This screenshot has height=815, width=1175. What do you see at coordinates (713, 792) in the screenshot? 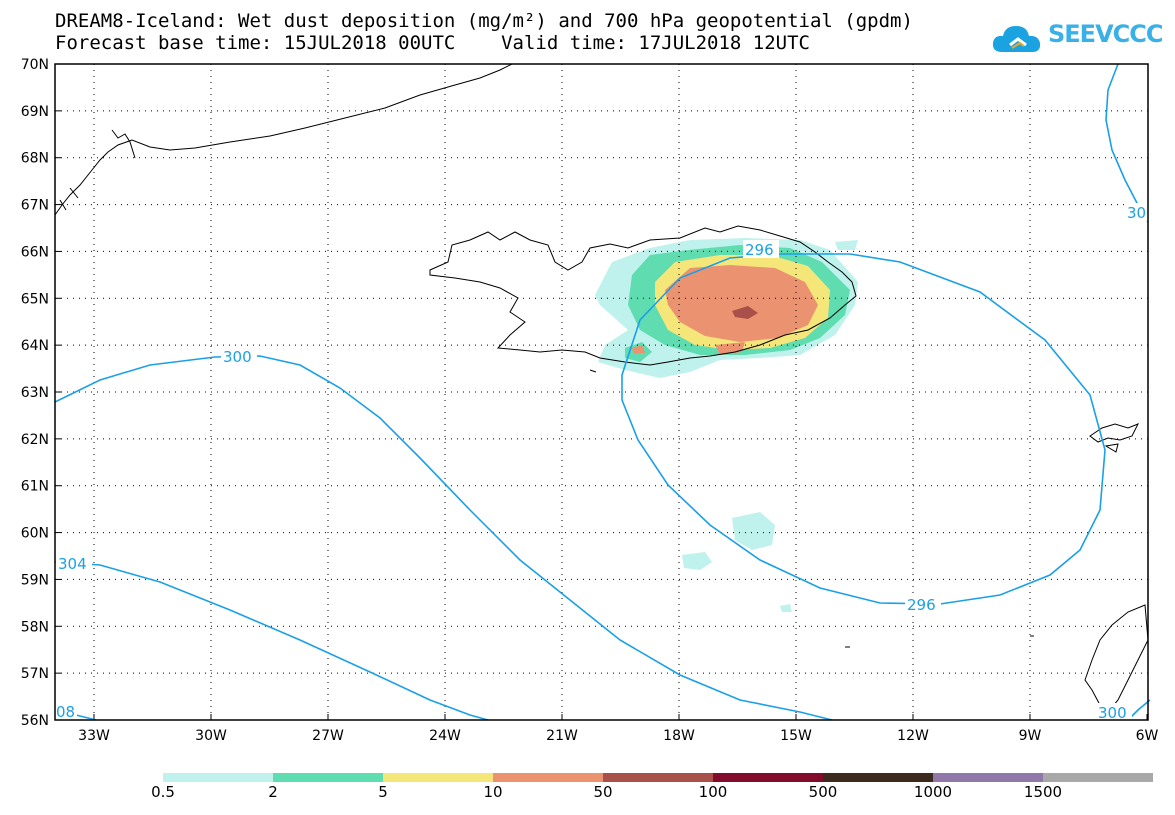
I see `colorbar-label: 100` at bounding box center [713, 792].